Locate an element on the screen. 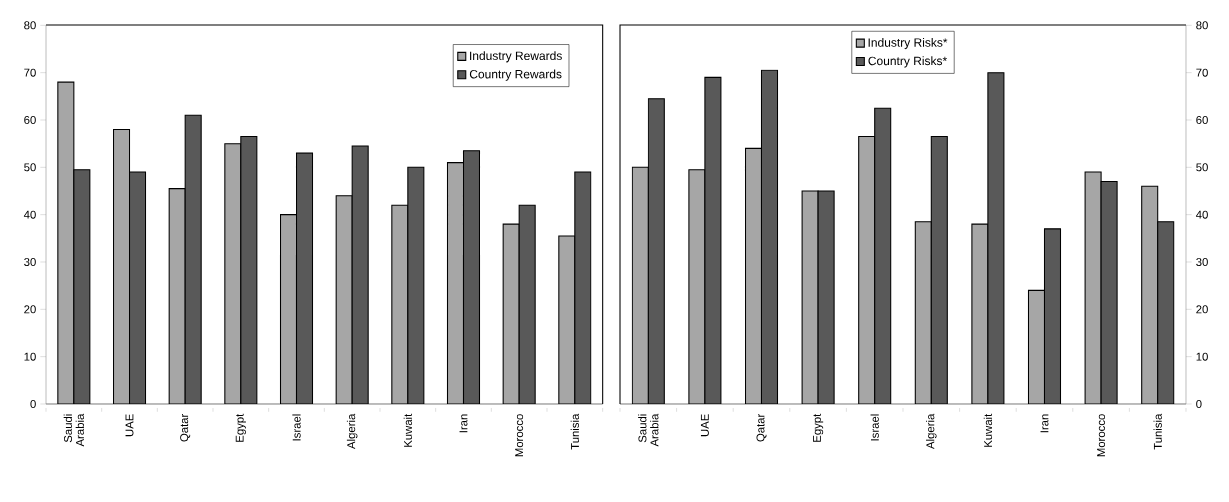 This screenshot has width=1229, height=502. legend-label: Country Risks* is located at coordinates (907, 62).